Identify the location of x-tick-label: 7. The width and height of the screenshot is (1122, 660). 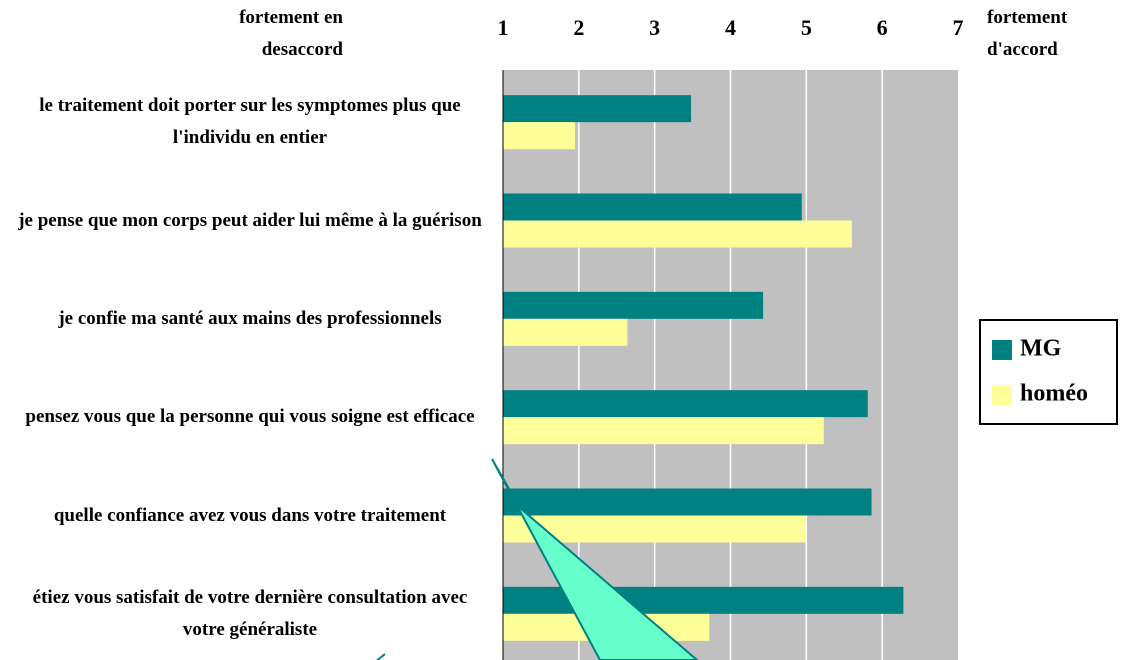
(958, 27).